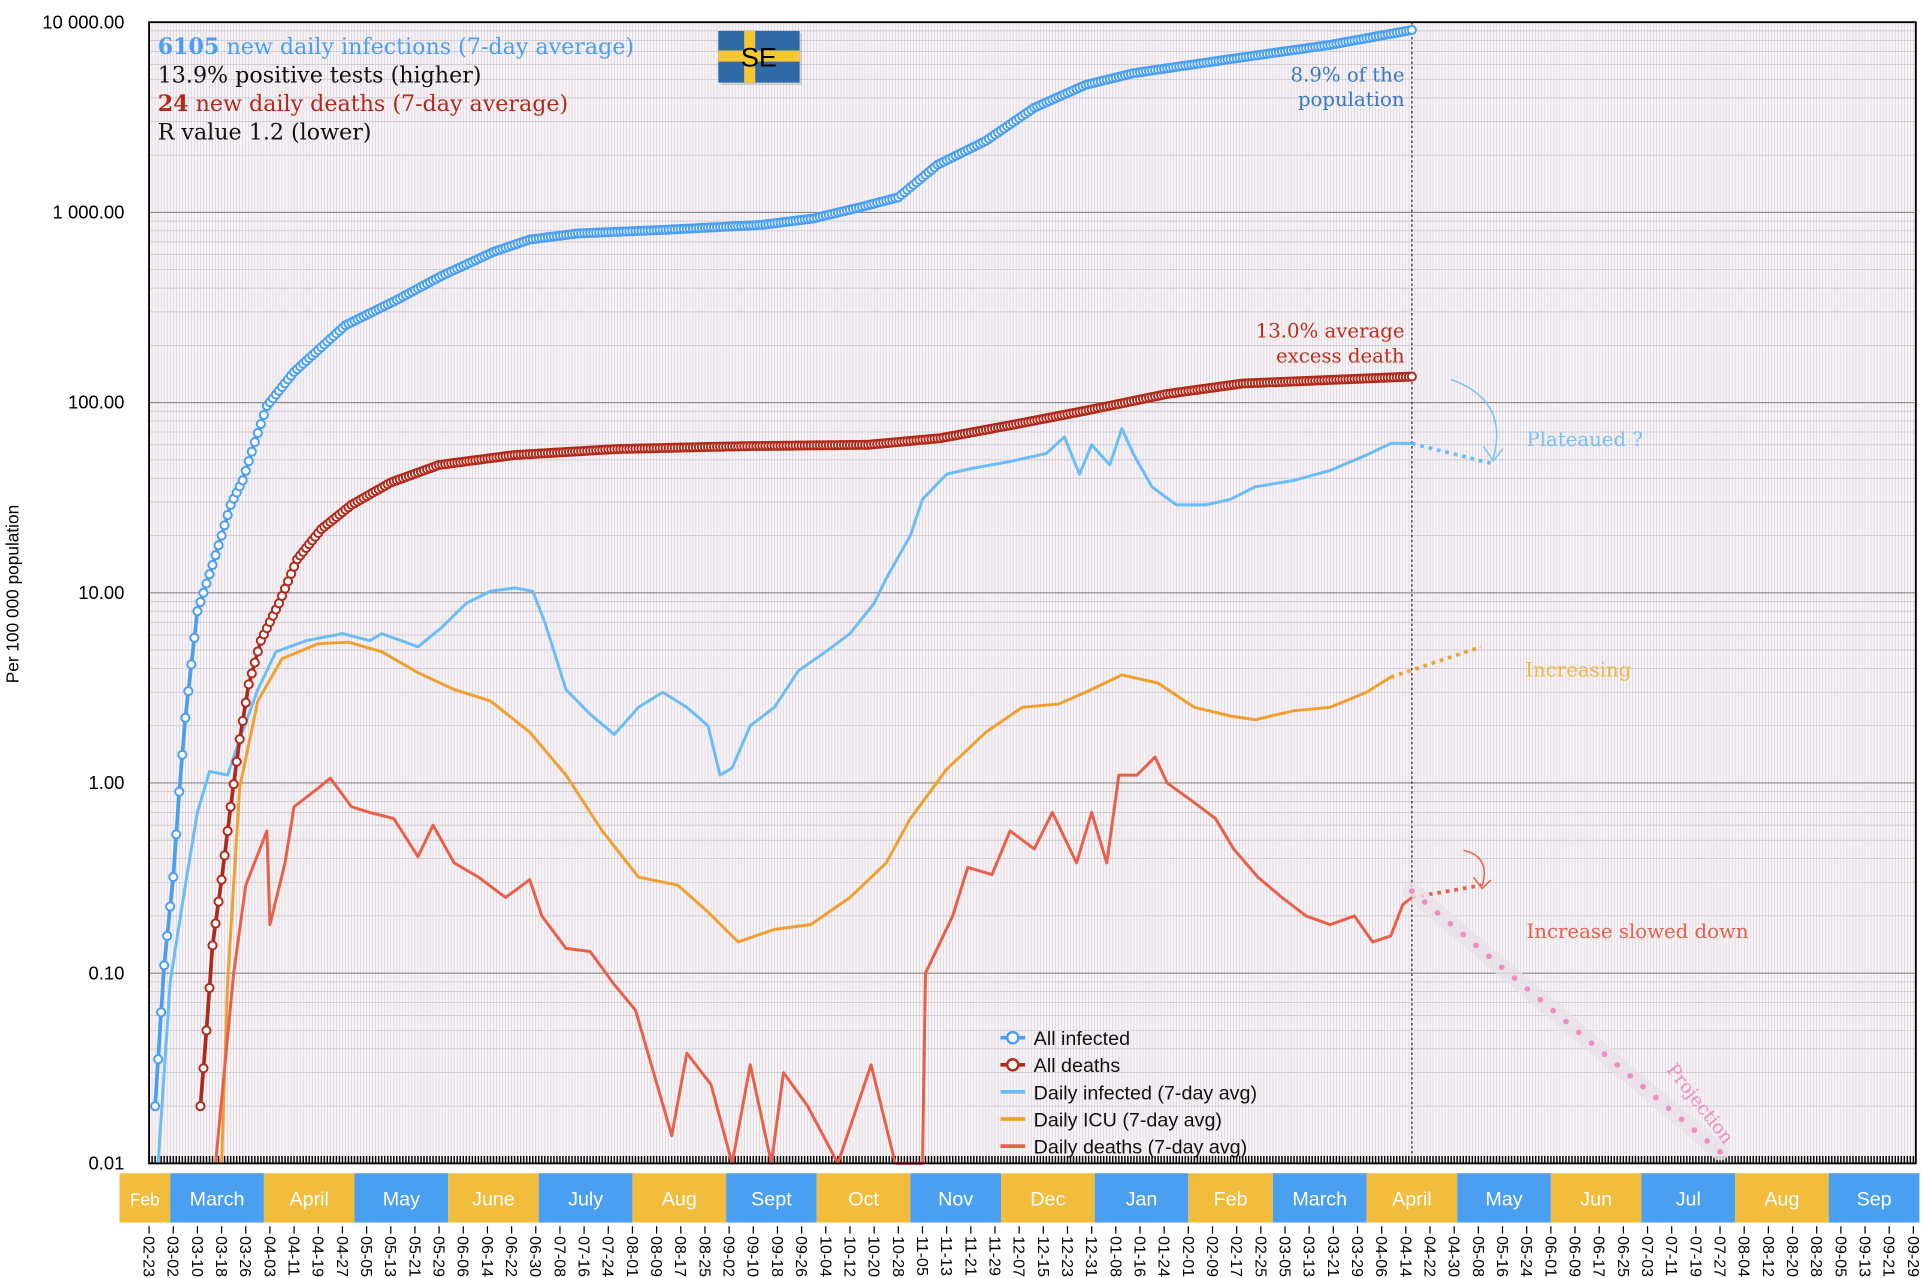  I want to click on x-tick-label: 11-29, so click(993, 1256).